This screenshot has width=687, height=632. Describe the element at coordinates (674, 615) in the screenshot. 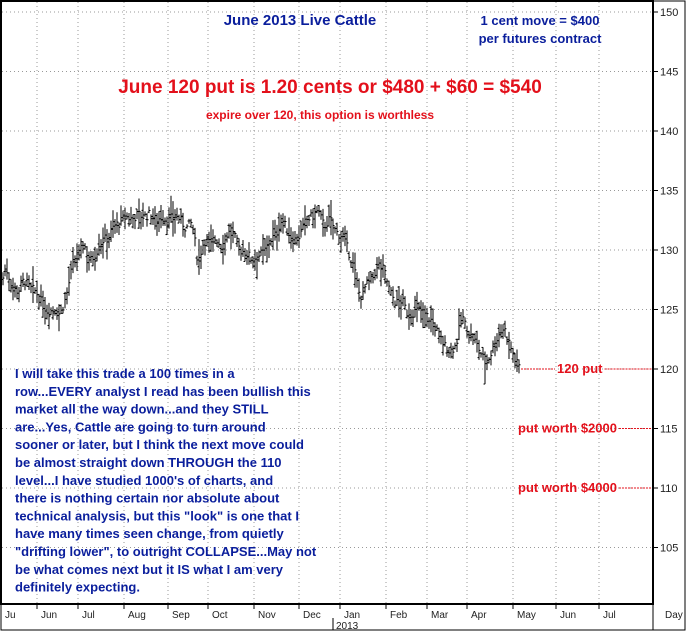

I see `x-tick-label: Day` at that location.